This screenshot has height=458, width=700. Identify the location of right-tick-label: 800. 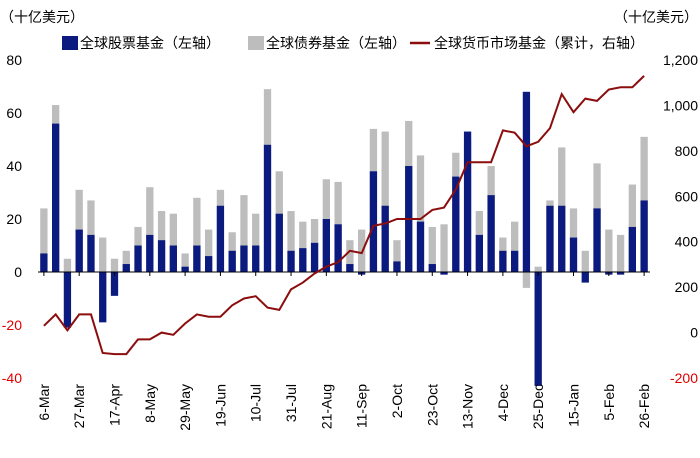
(687, 151).